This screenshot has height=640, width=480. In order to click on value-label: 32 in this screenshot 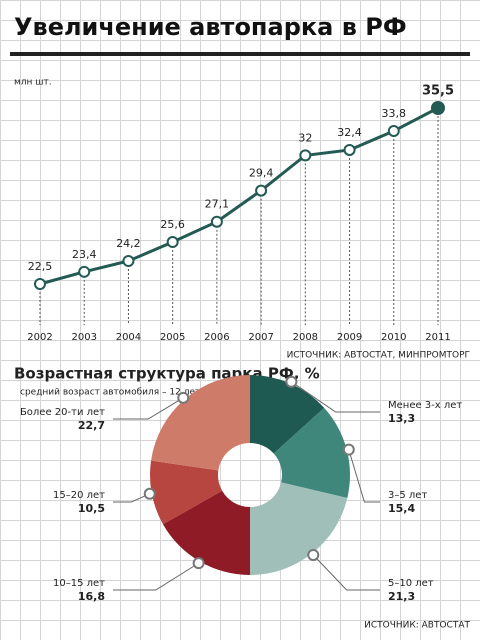, I will do `click(305, 137)`.